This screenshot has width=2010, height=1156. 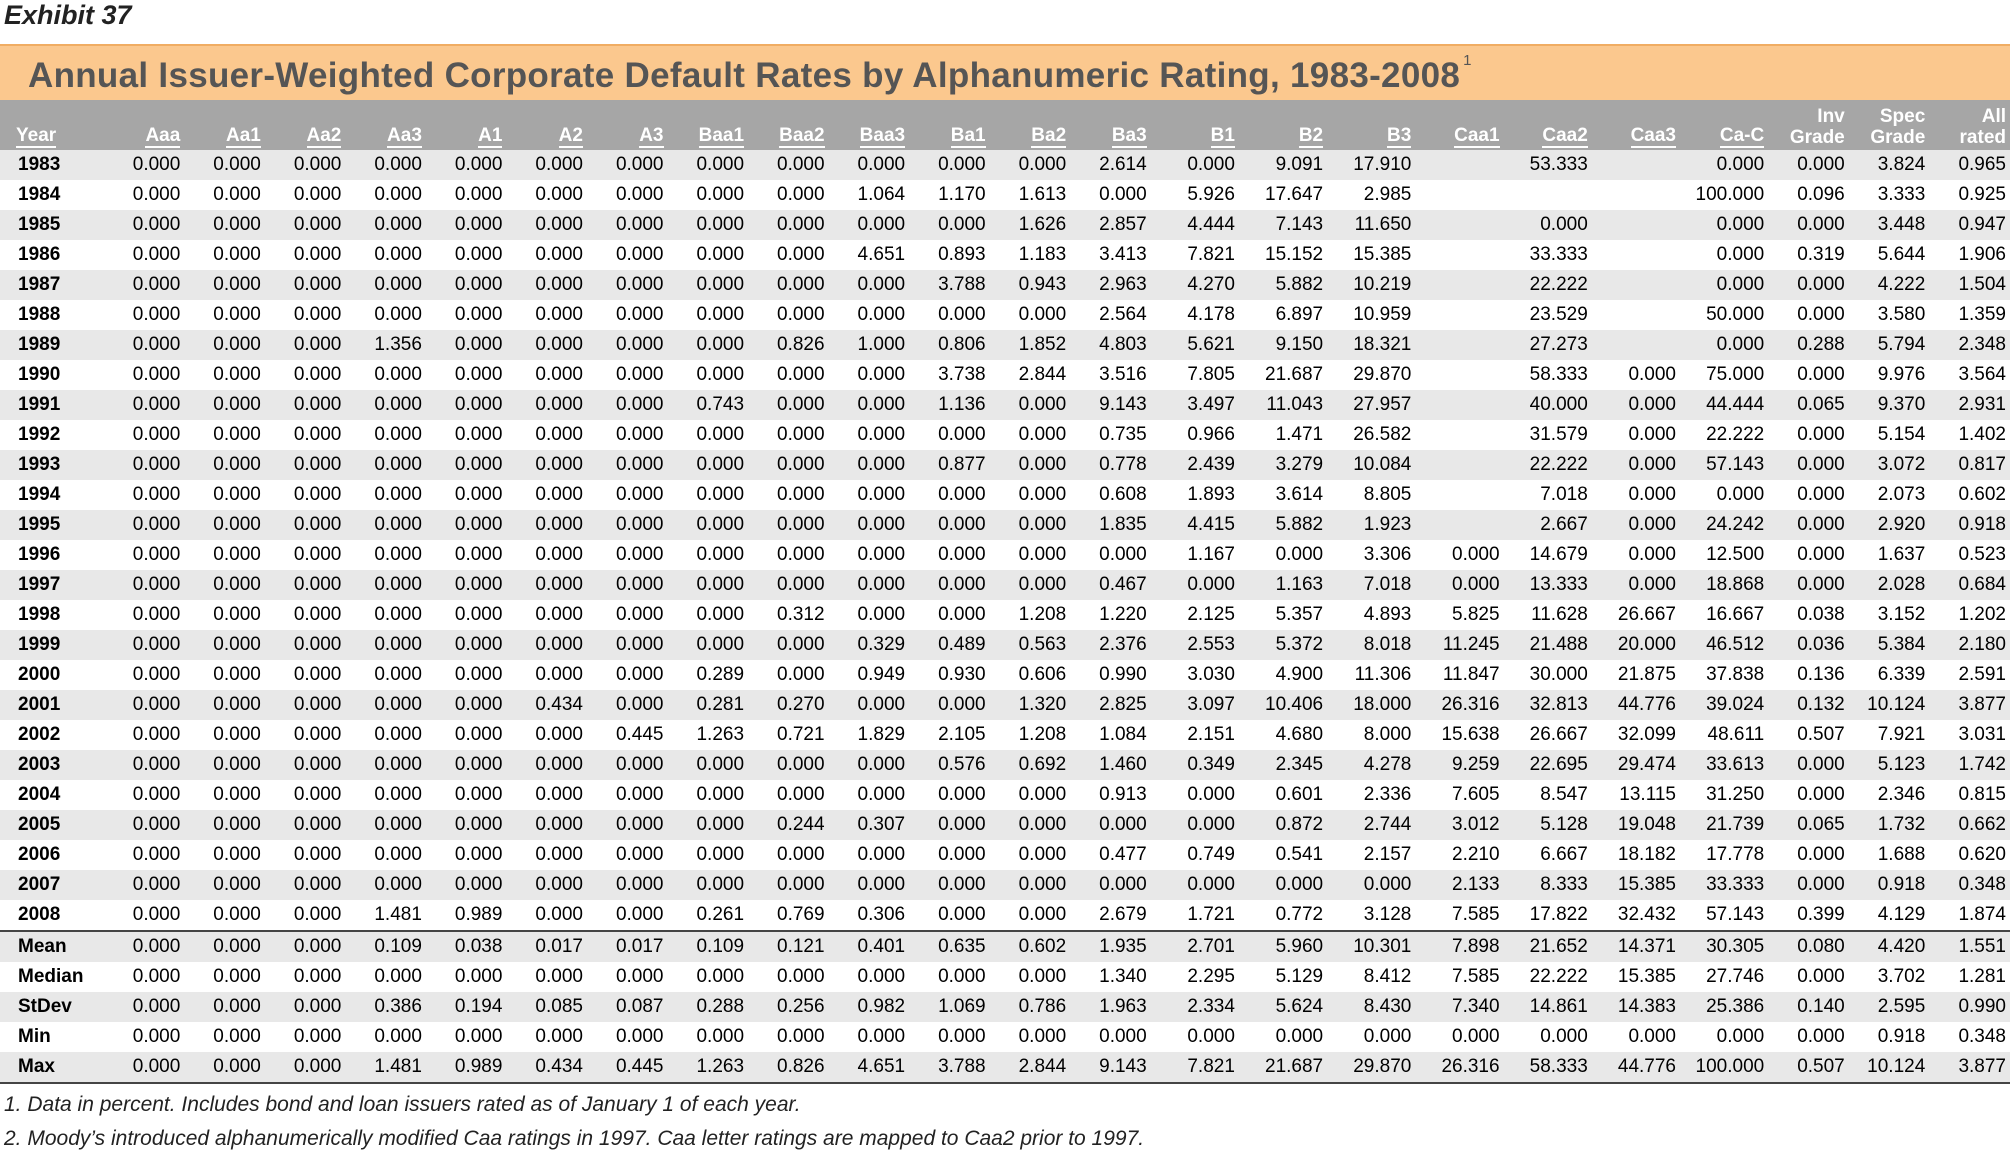 What do you see at coordinates (1982, 464) in the screenshot?
I see `table-cell: 0.817` at bounding box center [1982, 464].